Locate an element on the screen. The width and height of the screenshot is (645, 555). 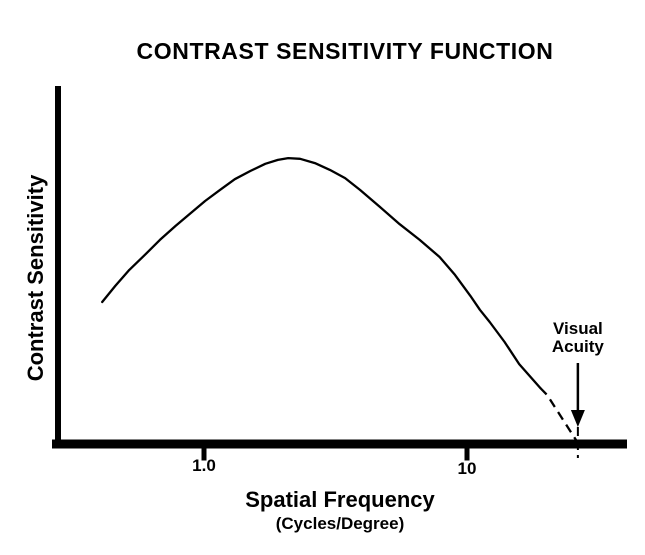
visual-acuity-annotation-line1: Visual is located at coordinates (577, 328).